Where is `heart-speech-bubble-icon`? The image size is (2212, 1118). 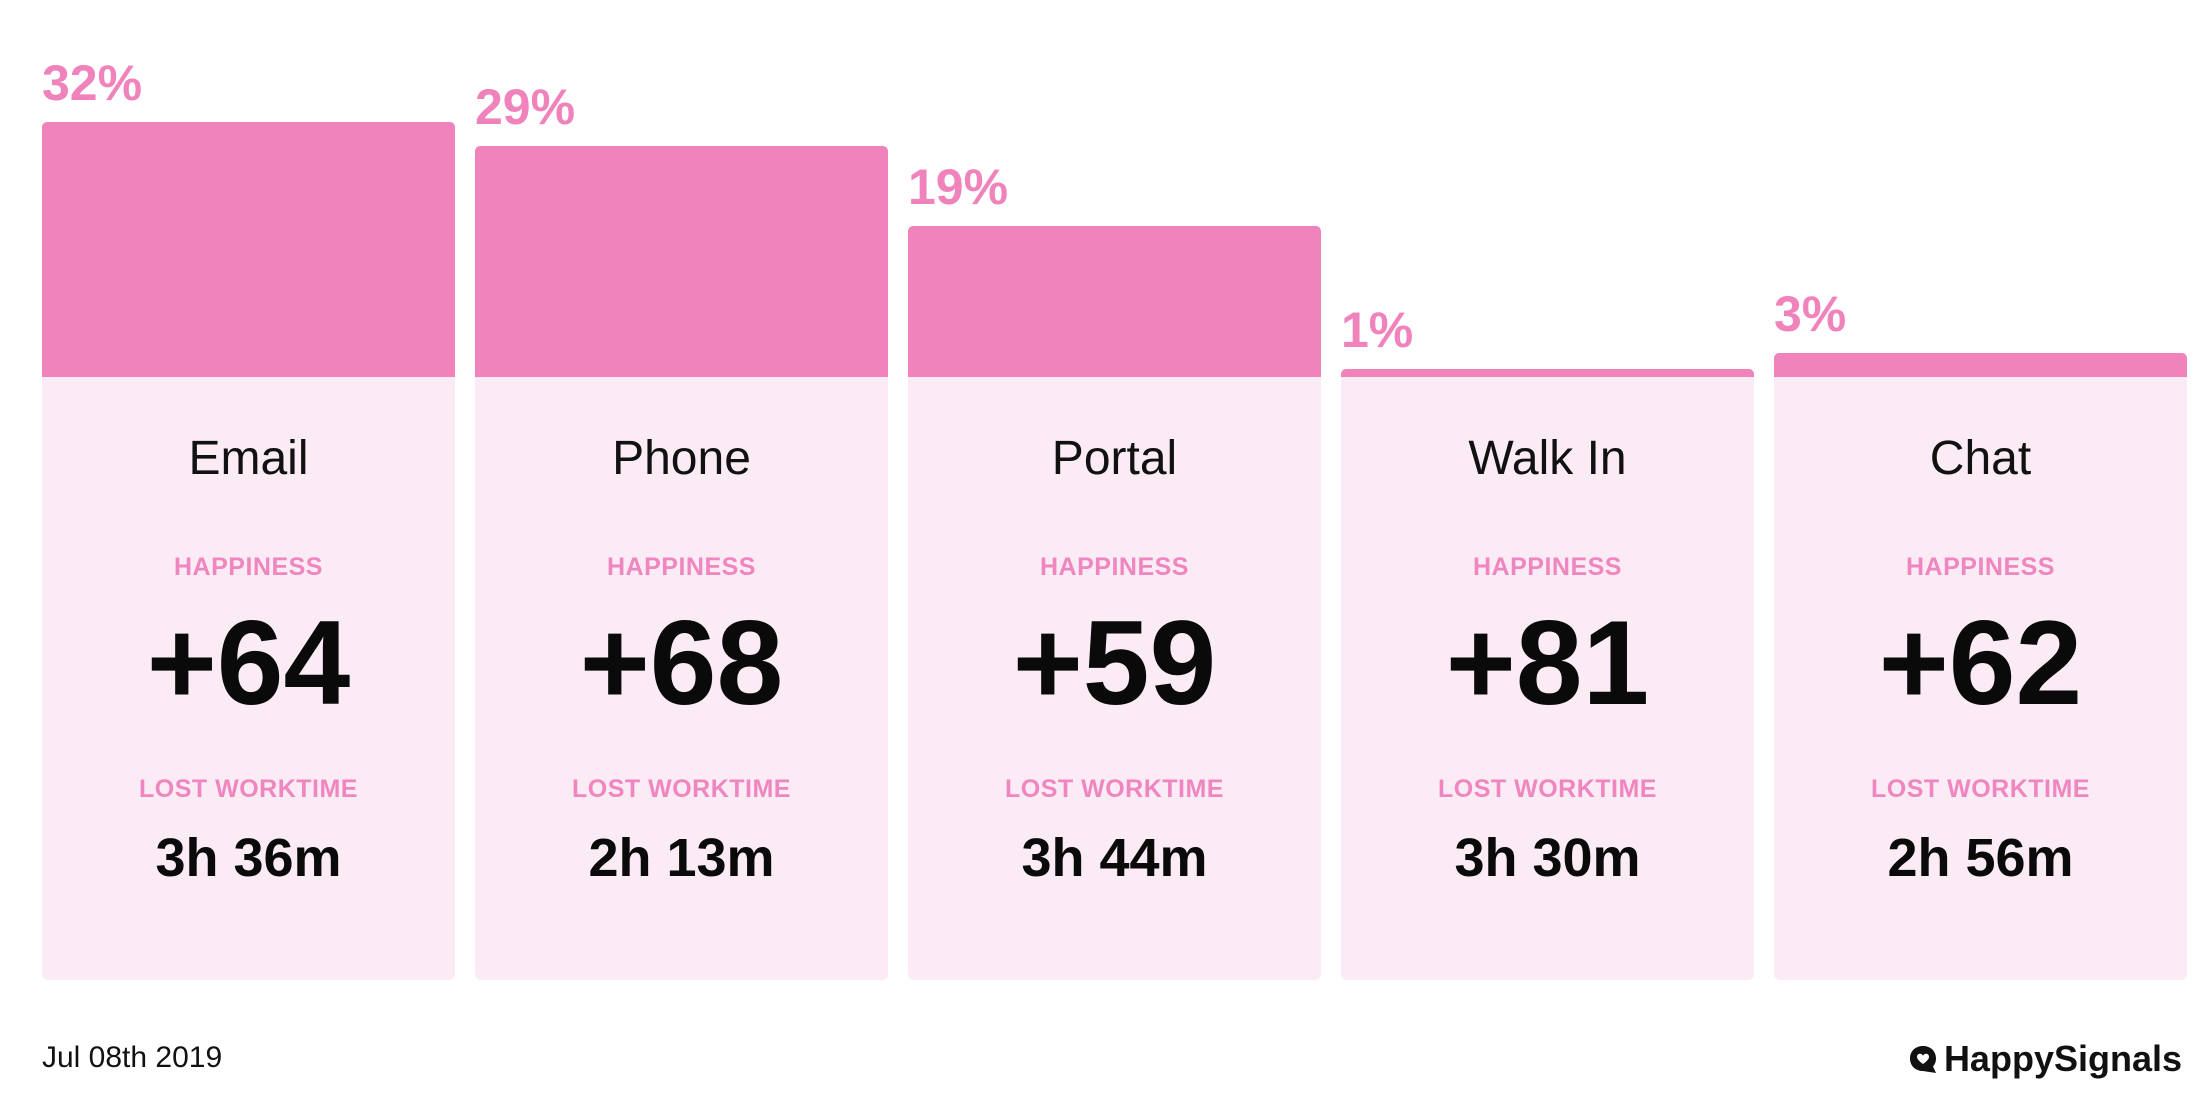
heart-speech-bubble-icon is located at coordinates (1922, 1059).